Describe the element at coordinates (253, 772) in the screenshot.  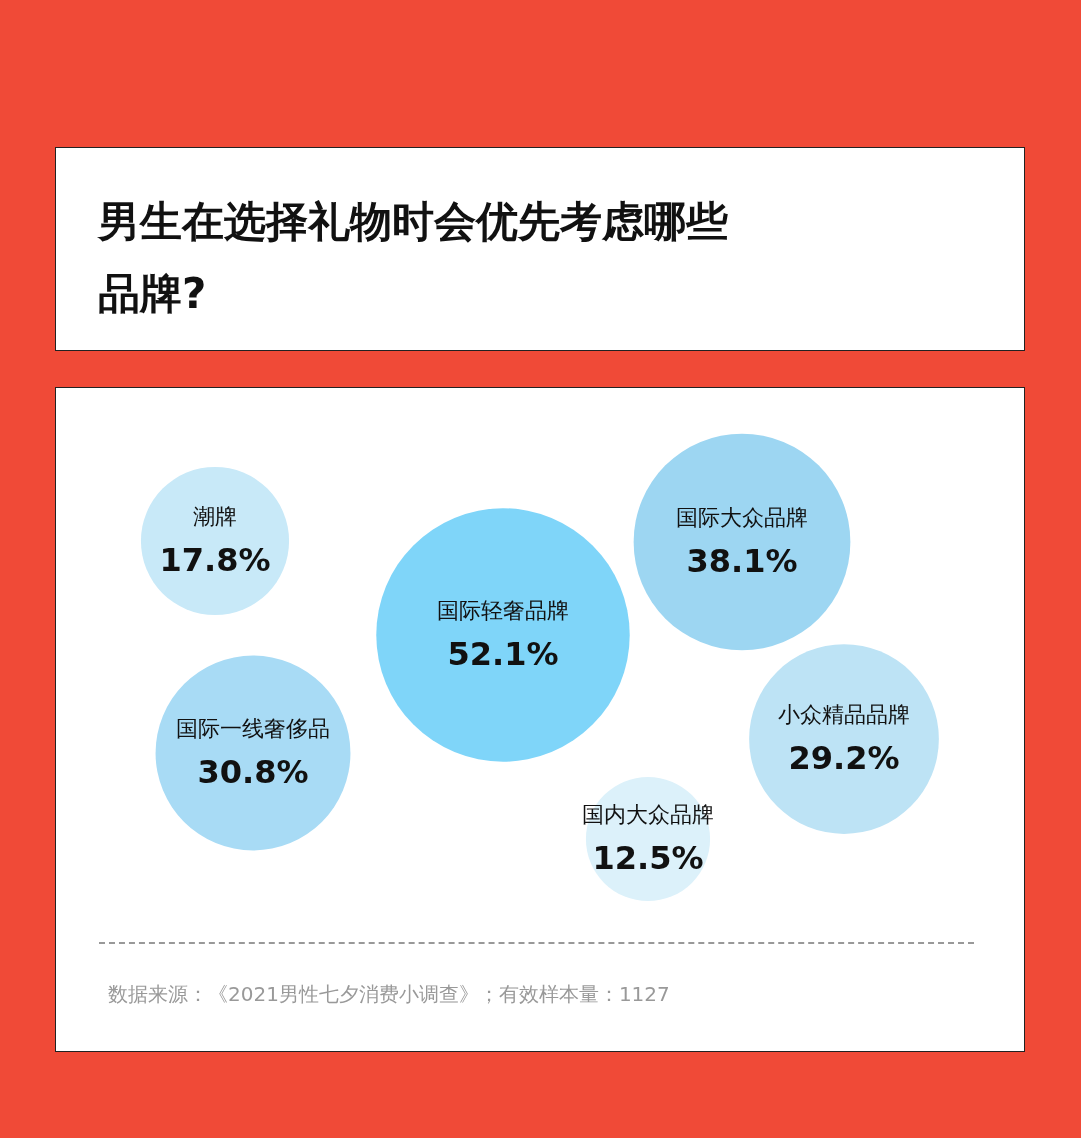
I see `data-label: 30.8%` at that location.